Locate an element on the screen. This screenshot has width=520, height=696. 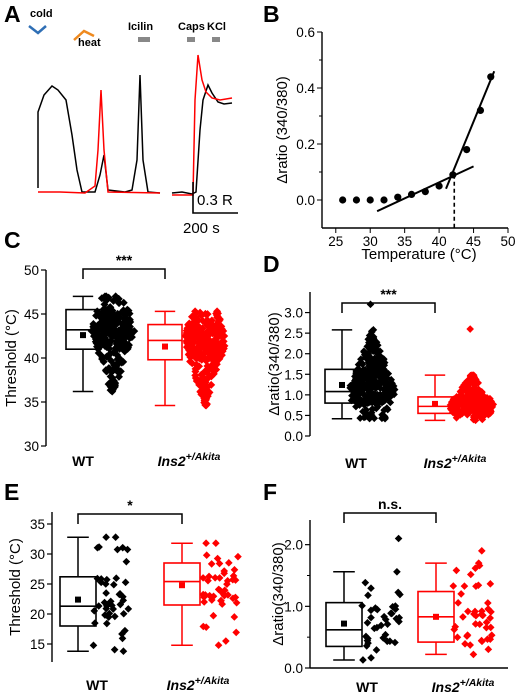
wt-trace-right is located at coordinates (202, 139).